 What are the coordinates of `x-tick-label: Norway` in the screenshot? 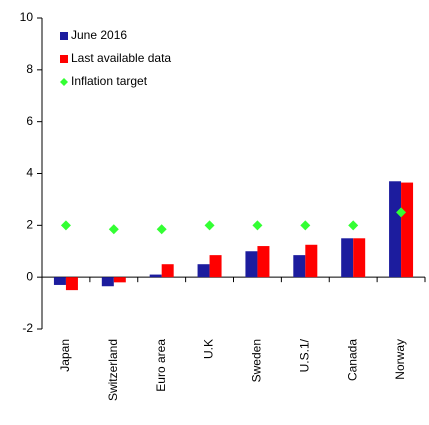 It's located at (400, 359).